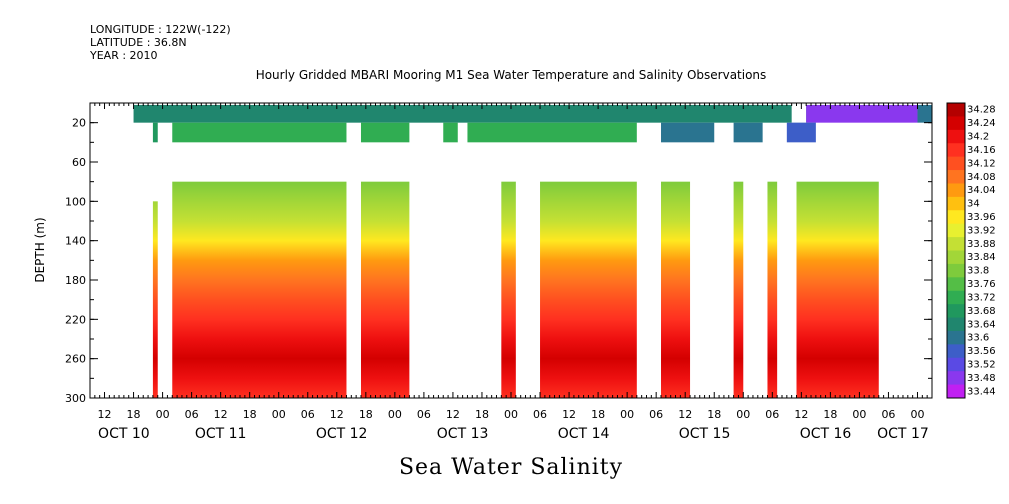  I want to click on x-date-label: OCT 11, so click(221, 434).